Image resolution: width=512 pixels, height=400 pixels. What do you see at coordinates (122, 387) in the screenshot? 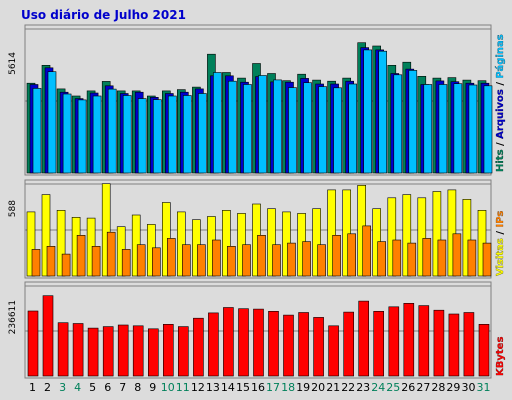
I see `day-label-7: 7` at bounding box center [122, 387].